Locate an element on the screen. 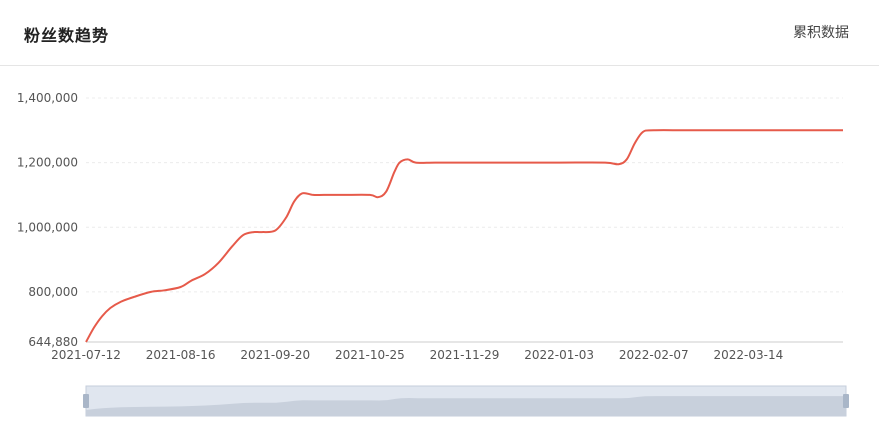 This screenshot has height=442, width=879. x-tick-label: 2022-03-14 is located at coordinates (749, 355).